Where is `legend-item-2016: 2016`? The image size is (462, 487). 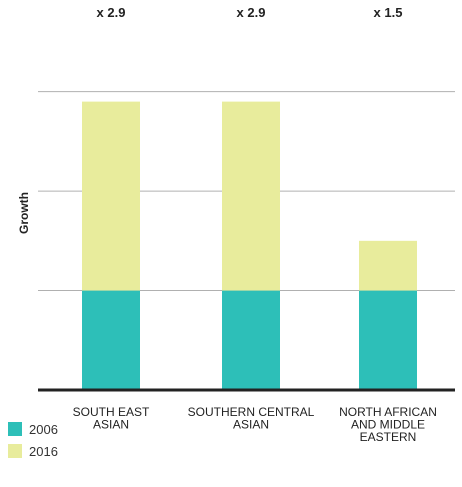
legend-item-2016: 2016 is located at coordinates (33, 451).